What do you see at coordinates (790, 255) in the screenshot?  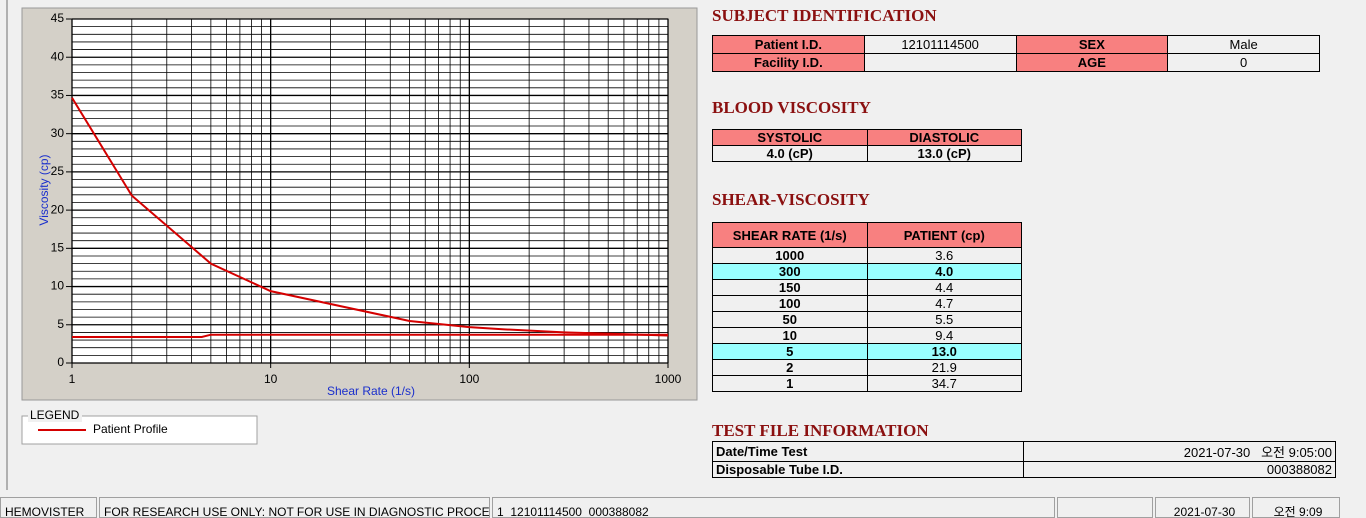 I see `cell: 1000` at bounding box center [790, 255].